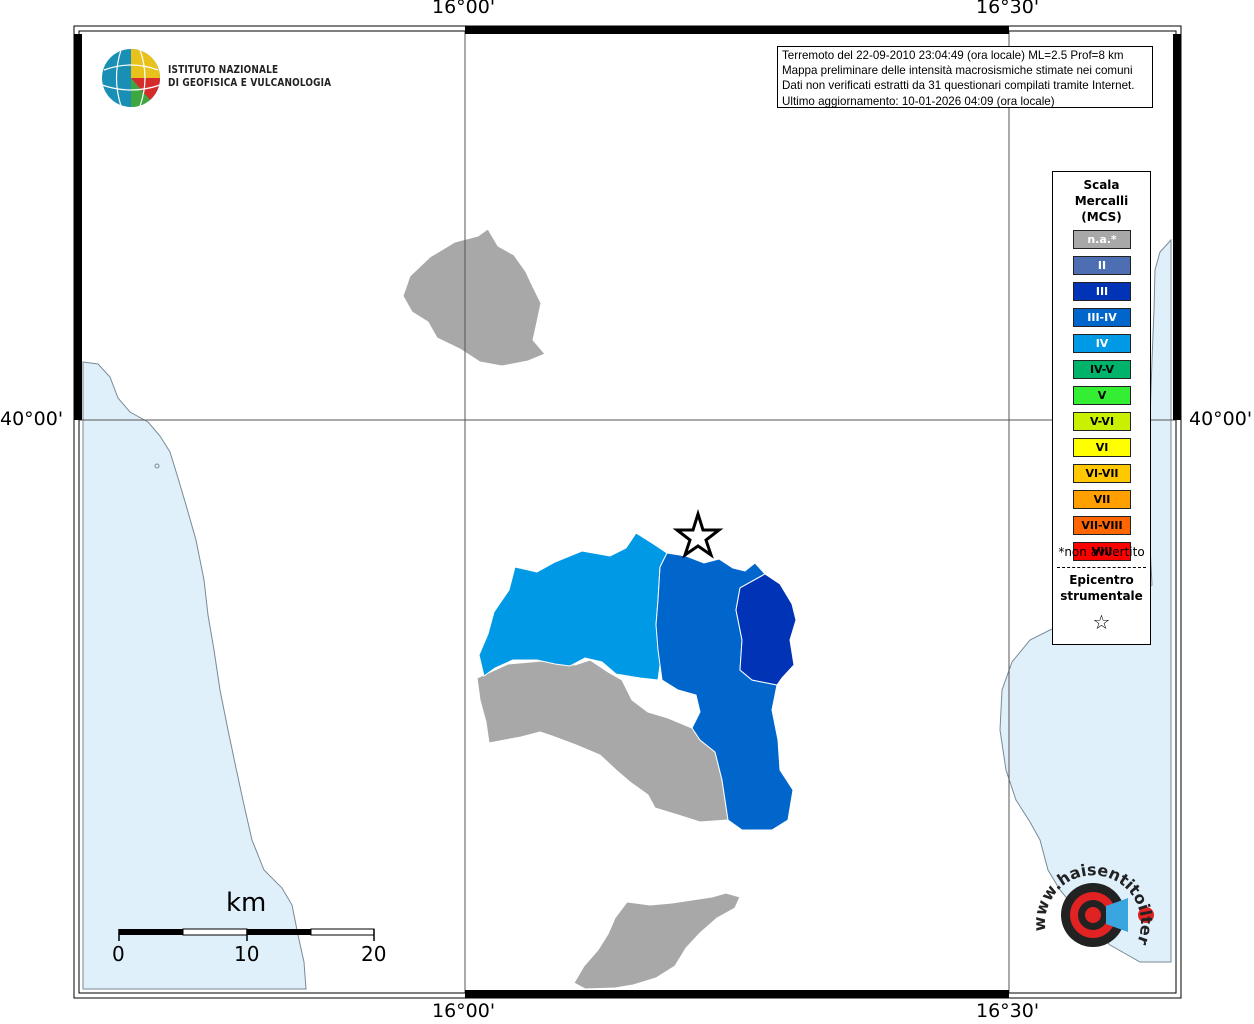  I want to click on tick-lat-right: 40°00', so click(1221, 419).